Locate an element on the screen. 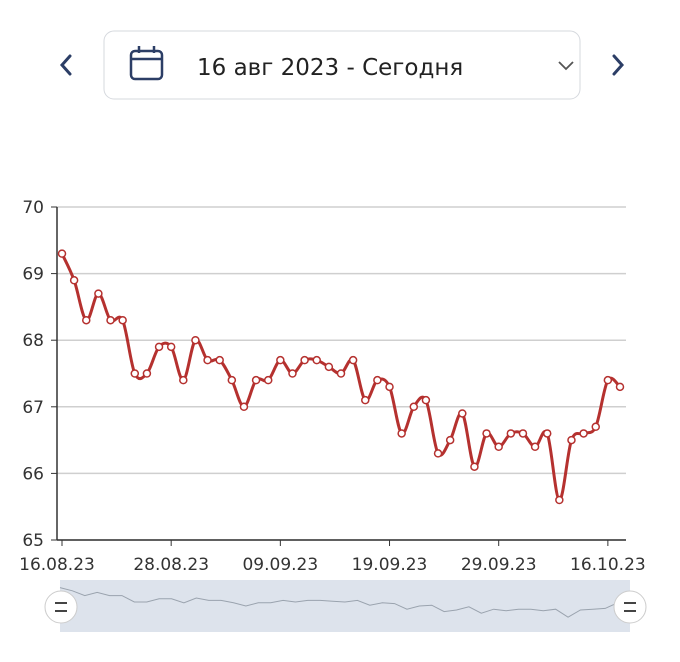 Image resolution: width=680 pixels, height=662 pixels. navigator-line is located at coordinates (345, 602).